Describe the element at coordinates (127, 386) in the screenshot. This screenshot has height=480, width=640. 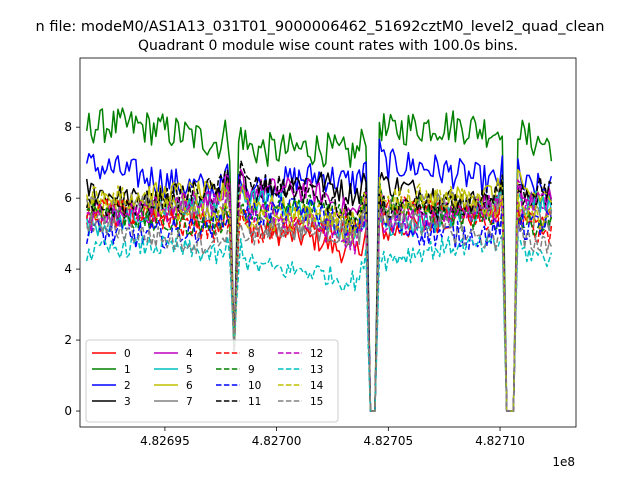
I see `legend-label-2: 2` at that location.